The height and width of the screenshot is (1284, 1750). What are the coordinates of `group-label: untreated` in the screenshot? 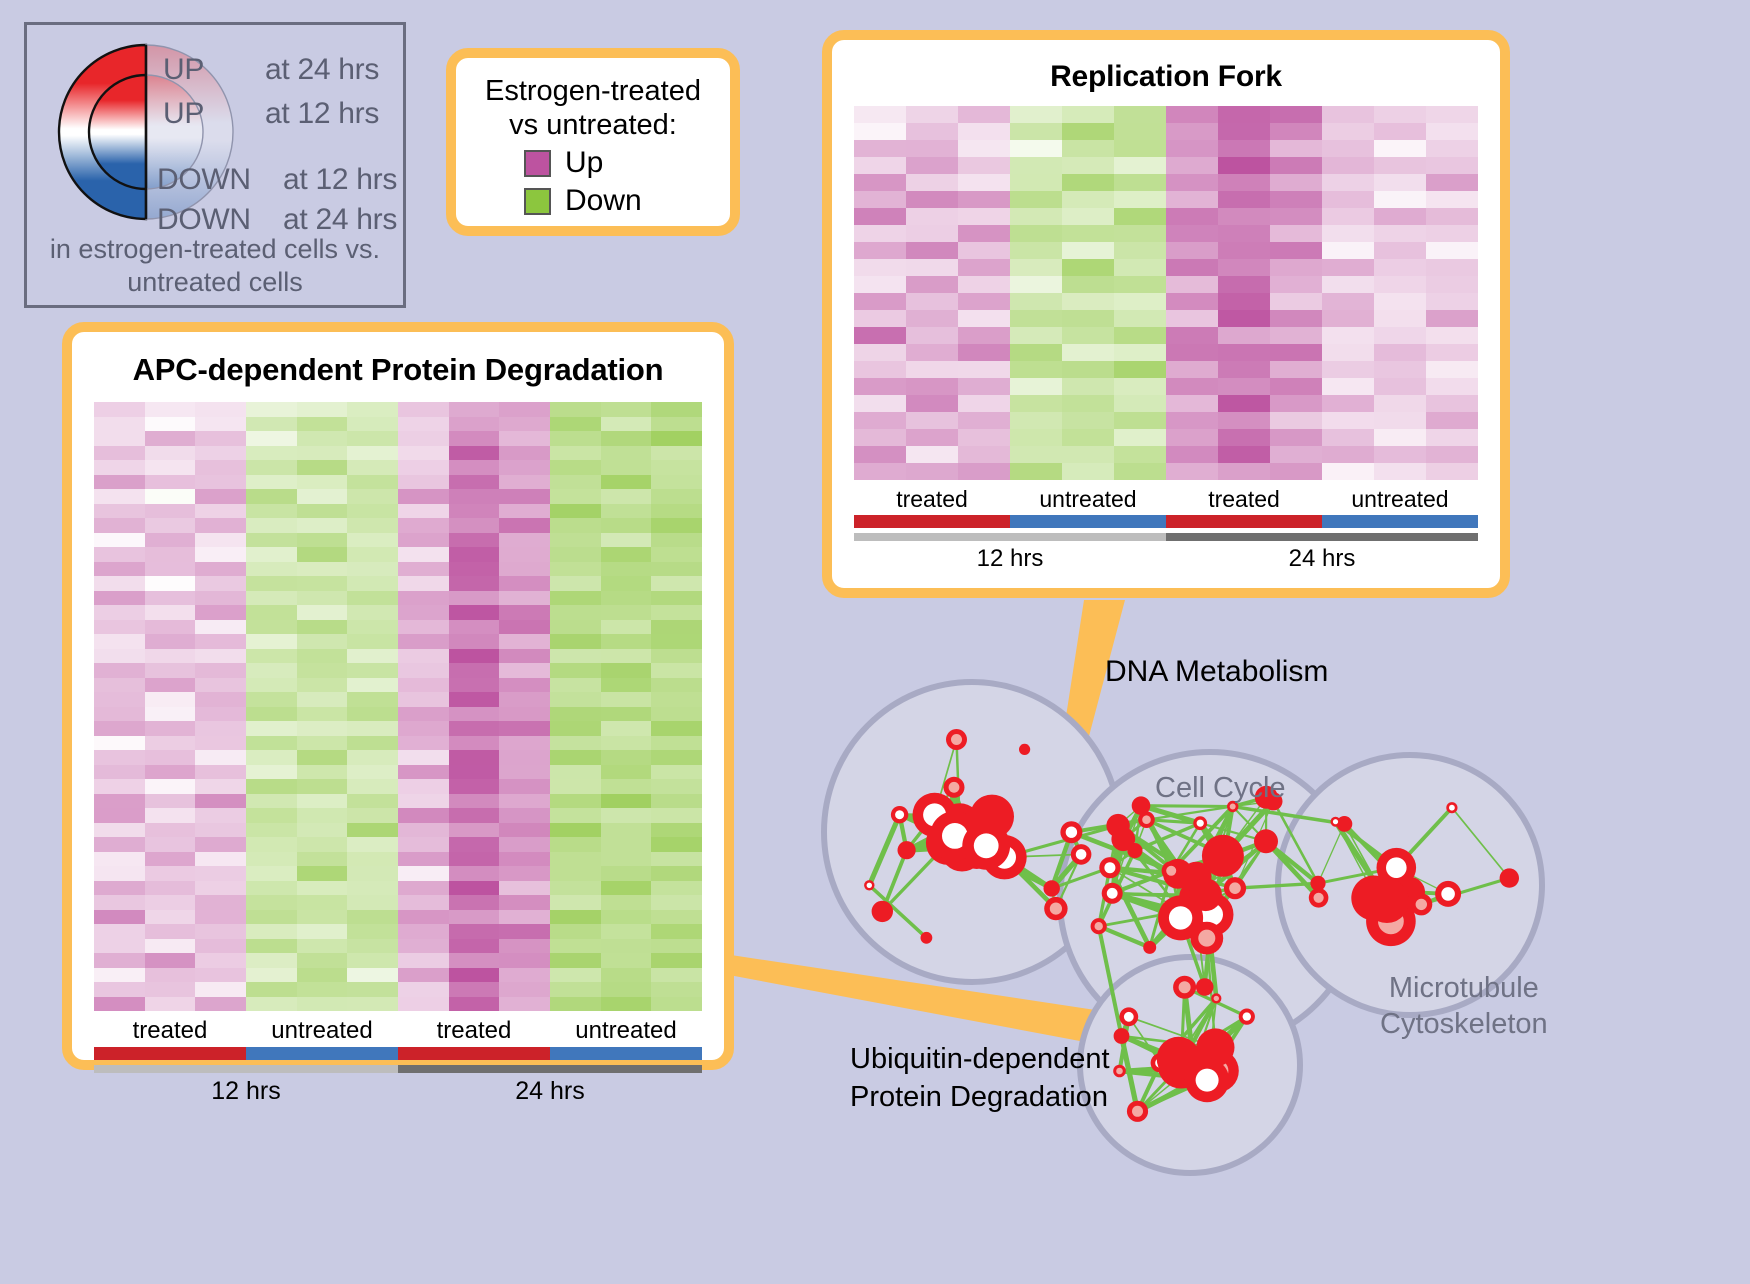 It's located at (1088, 499).